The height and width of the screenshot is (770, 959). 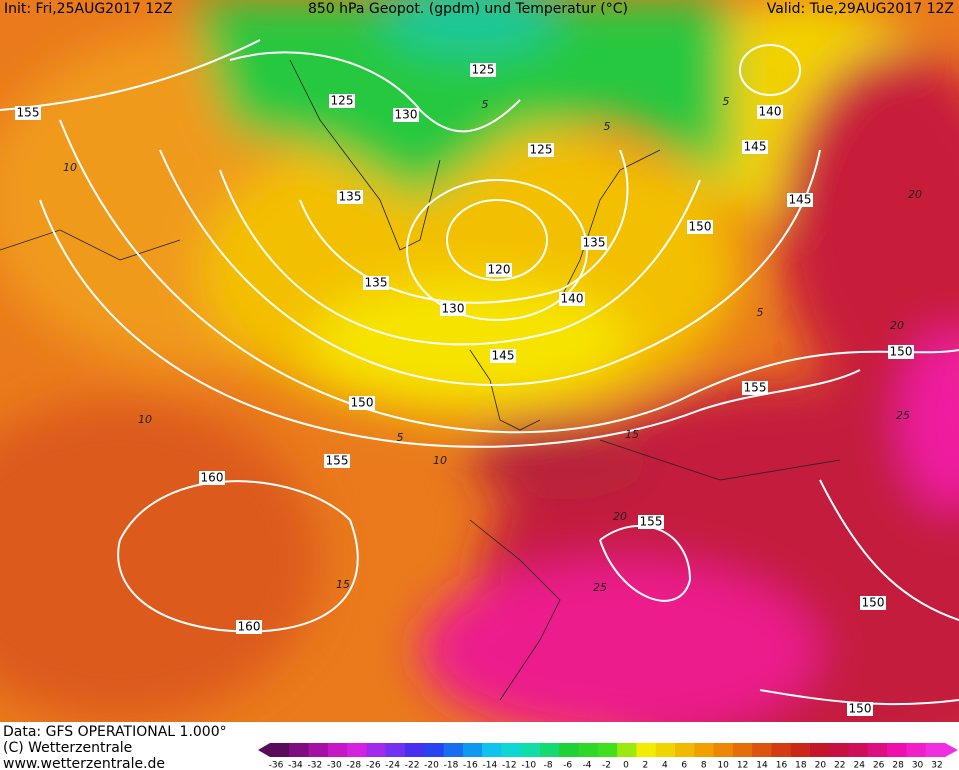 What do you see at coordinates (860, 765) in the screenshot?
I see `colorbar-label: 24` at bounding box center [860, 765].